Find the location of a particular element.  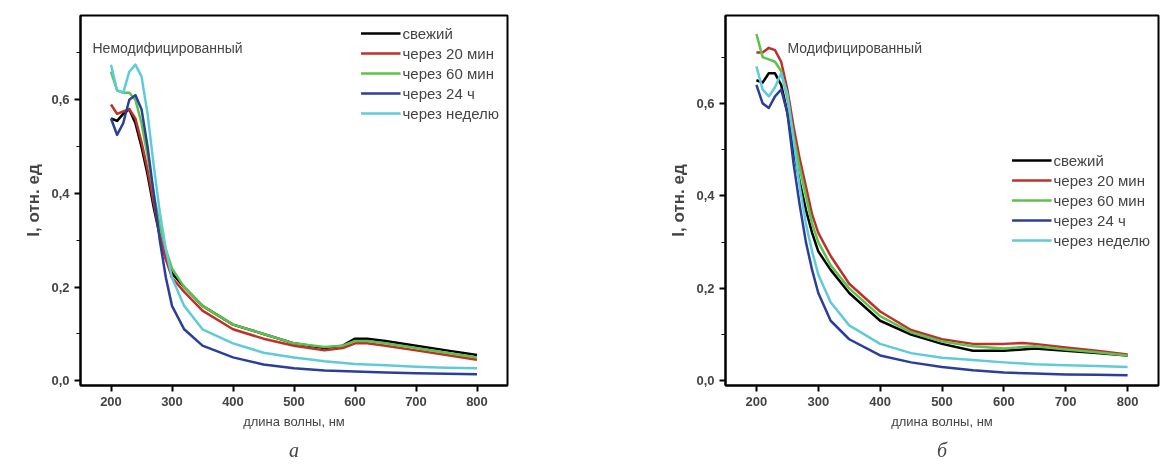

text: Модифицированный is located at coordinates (854, 47).